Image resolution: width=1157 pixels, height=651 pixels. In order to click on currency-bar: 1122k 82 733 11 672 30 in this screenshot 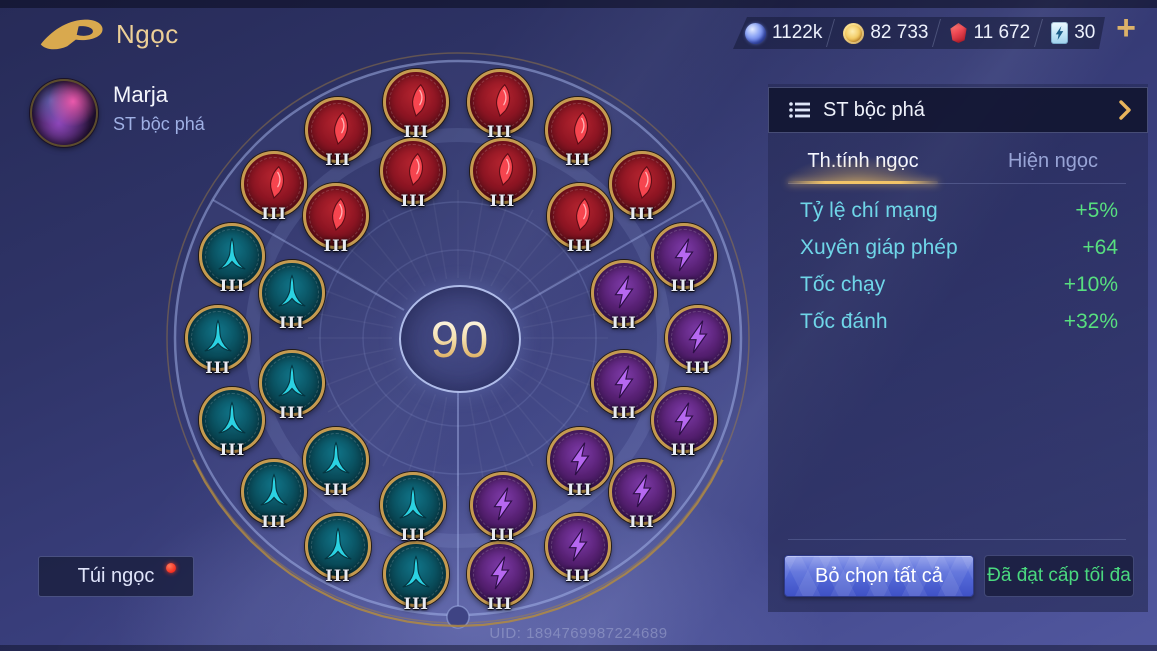, I will do `click(919, 33)`.